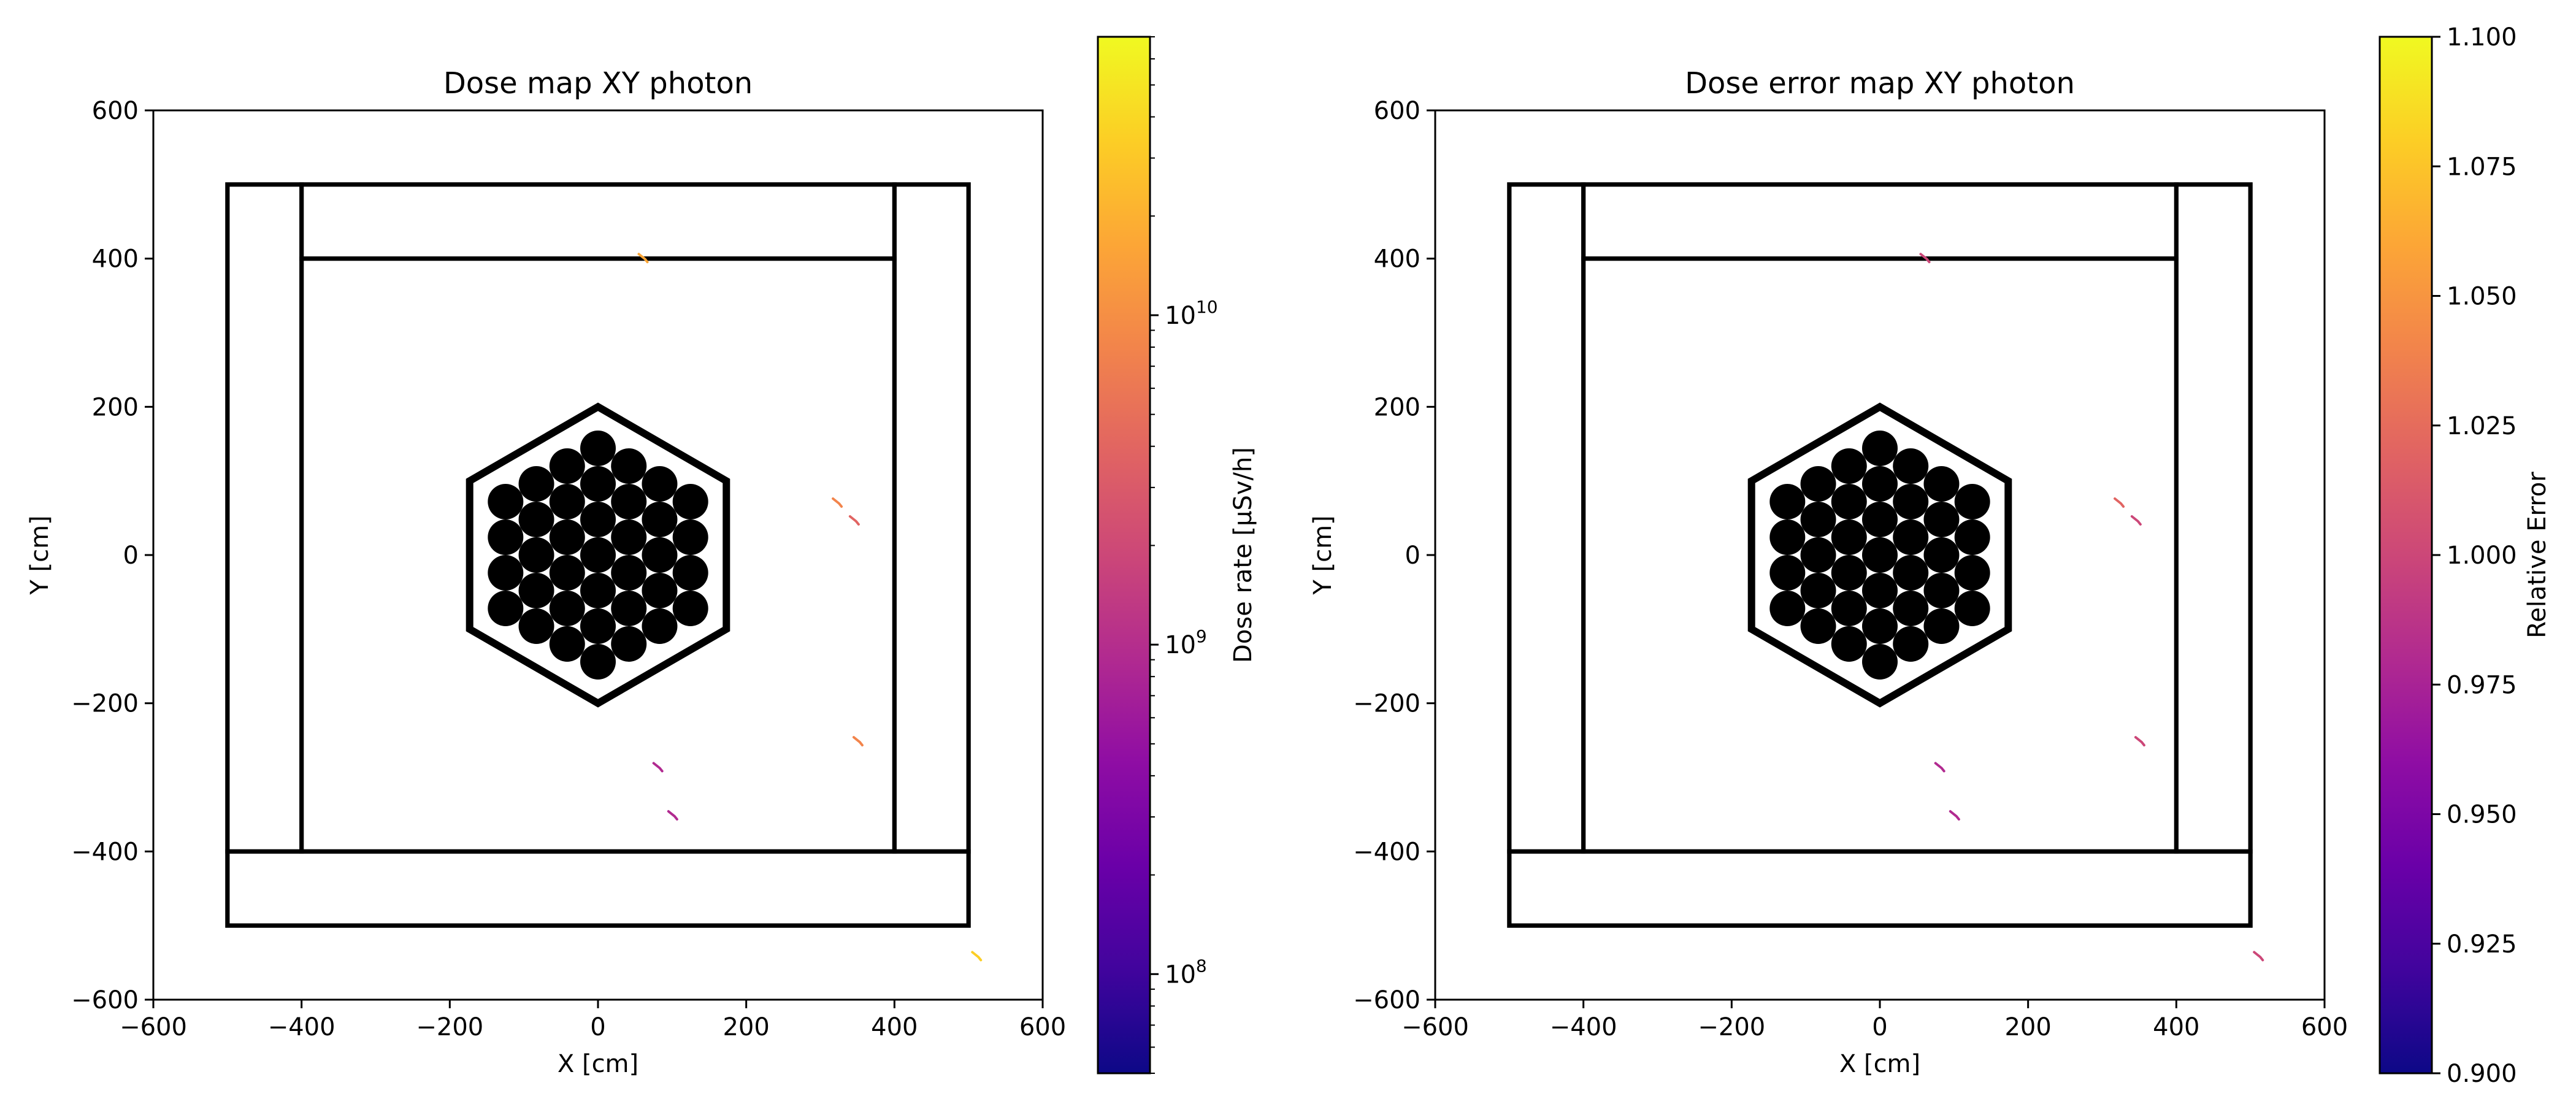 This screenshot has height=1107, width=2576. Describe the element at coordinates (2482, 37) in the screenshot. I see `colorbar-tick-label: 1.100` at that location.